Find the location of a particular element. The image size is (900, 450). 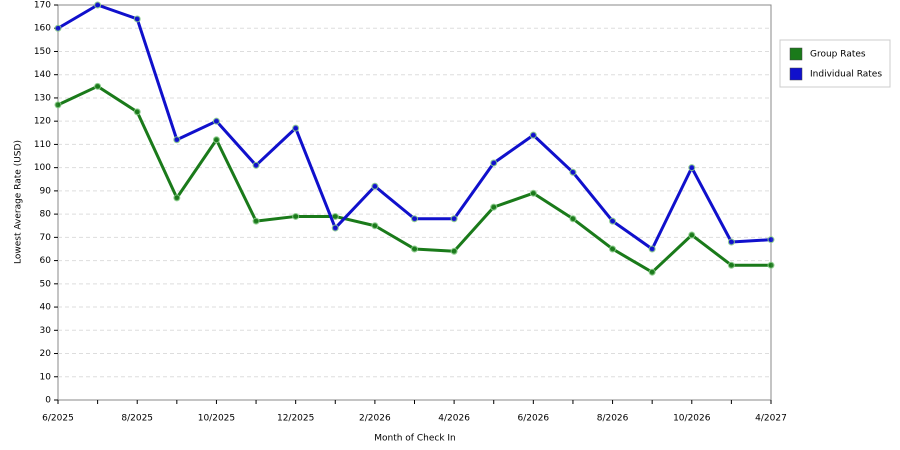

legend-label: Group Rates is located at coordinates (838, 55).